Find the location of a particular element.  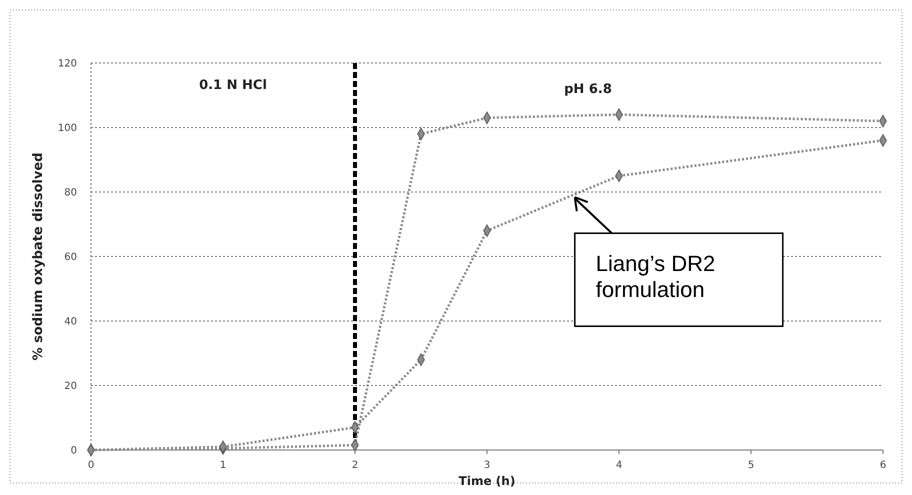

y-tick-label: 20 is located at coordinates (70, 386).